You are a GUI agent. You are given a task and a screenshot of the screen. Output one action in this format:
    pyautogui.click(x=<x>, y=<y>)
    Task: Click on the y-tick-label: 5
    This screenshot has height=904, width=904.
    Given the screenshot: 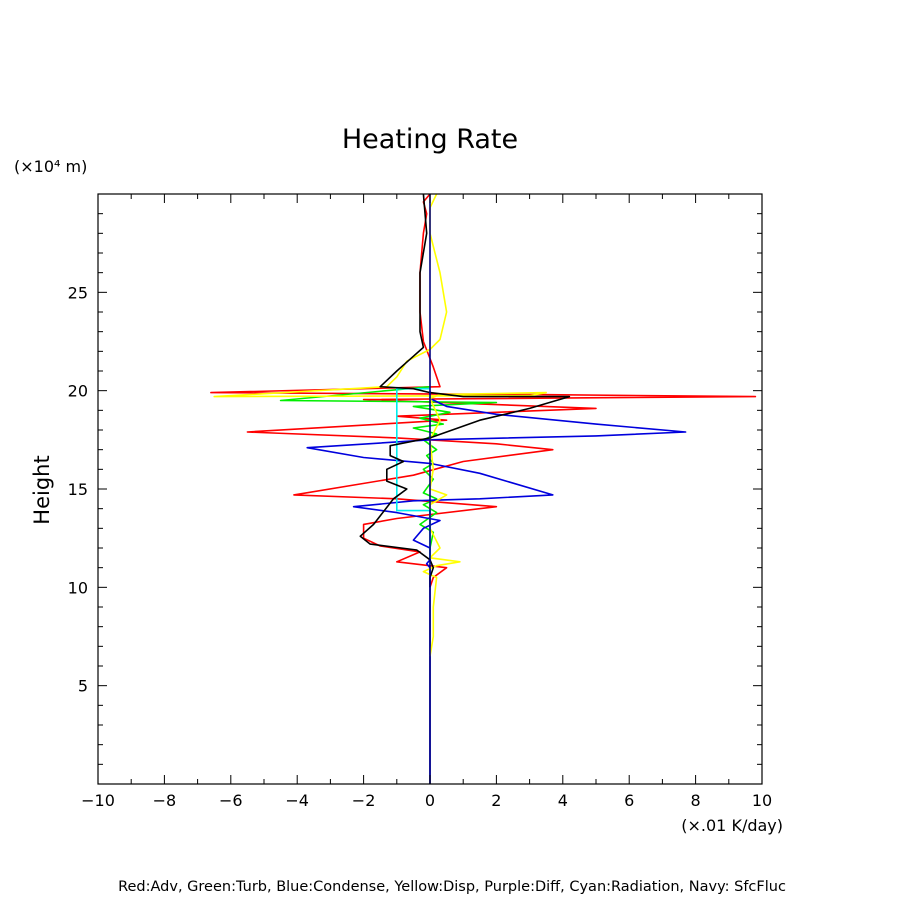 What is the action you would take?
    pyautogui.click(x=83, y=686)
    